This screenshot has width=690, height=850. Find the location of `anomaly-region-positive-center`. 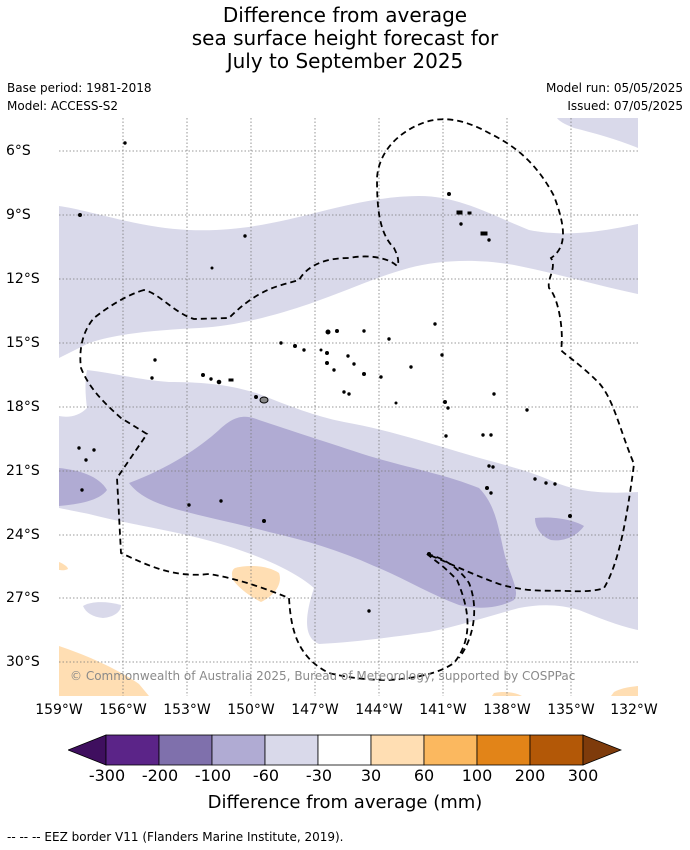

anomaly-region-positive-center is located at coordinates (255, 583).